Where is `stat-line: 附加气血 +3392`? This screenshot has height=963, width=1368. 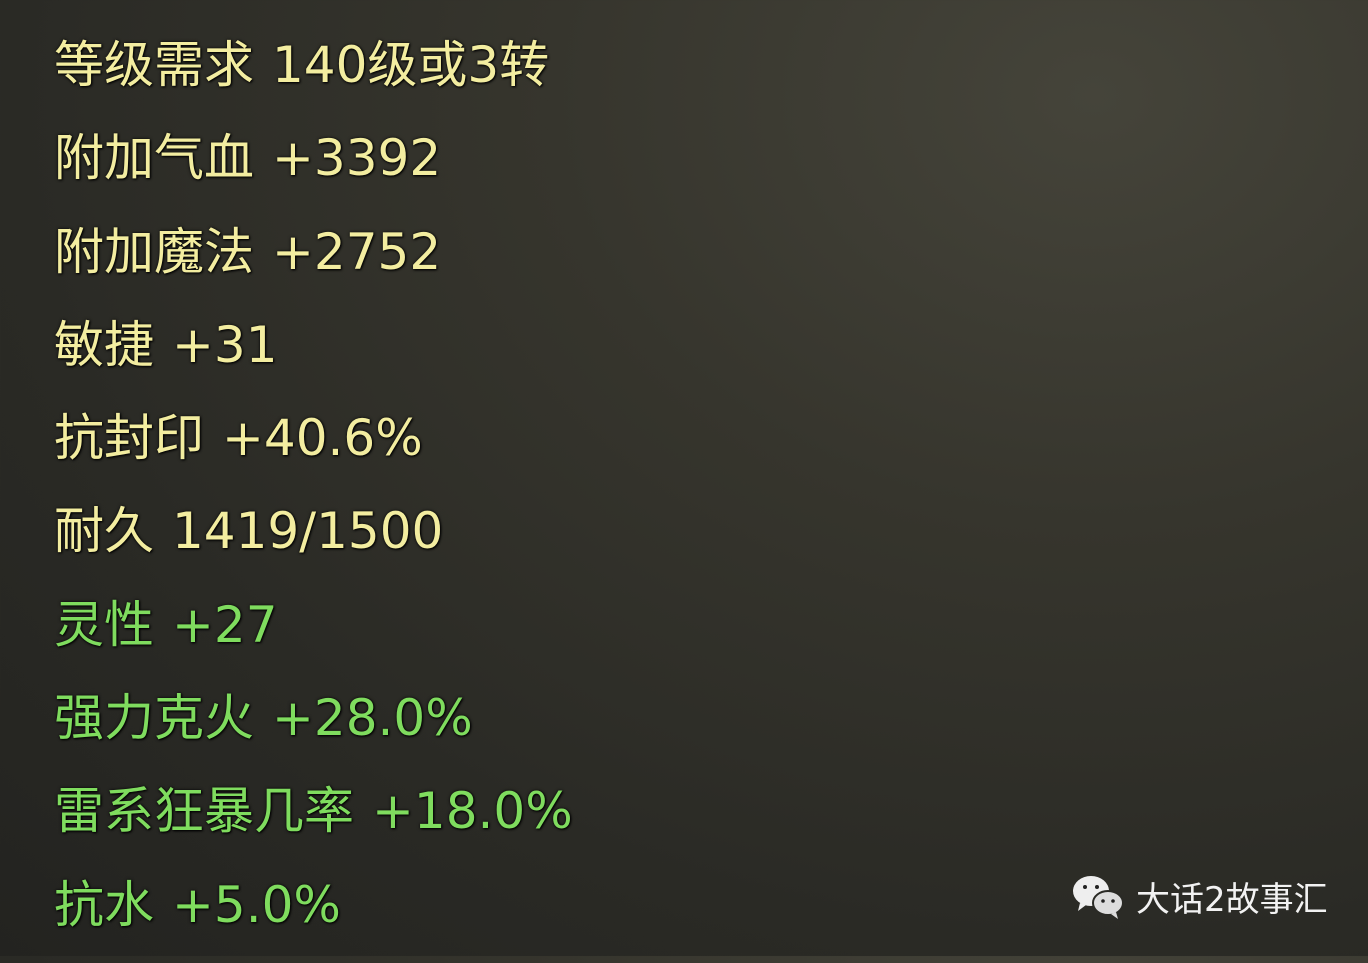 stat-line: 附加气血 +3392 is located at coordinates (313, 169).